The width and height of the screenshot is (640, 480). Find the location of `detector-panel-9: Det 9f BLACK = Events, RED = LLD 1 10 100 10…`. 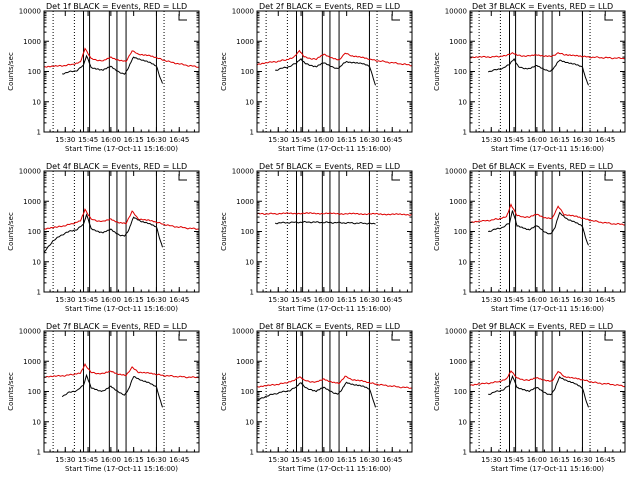

detector-panel-9: Det 9f BLACK = Events, RED = LLD 1 10 100 10… is located at coordinates (529, 397).